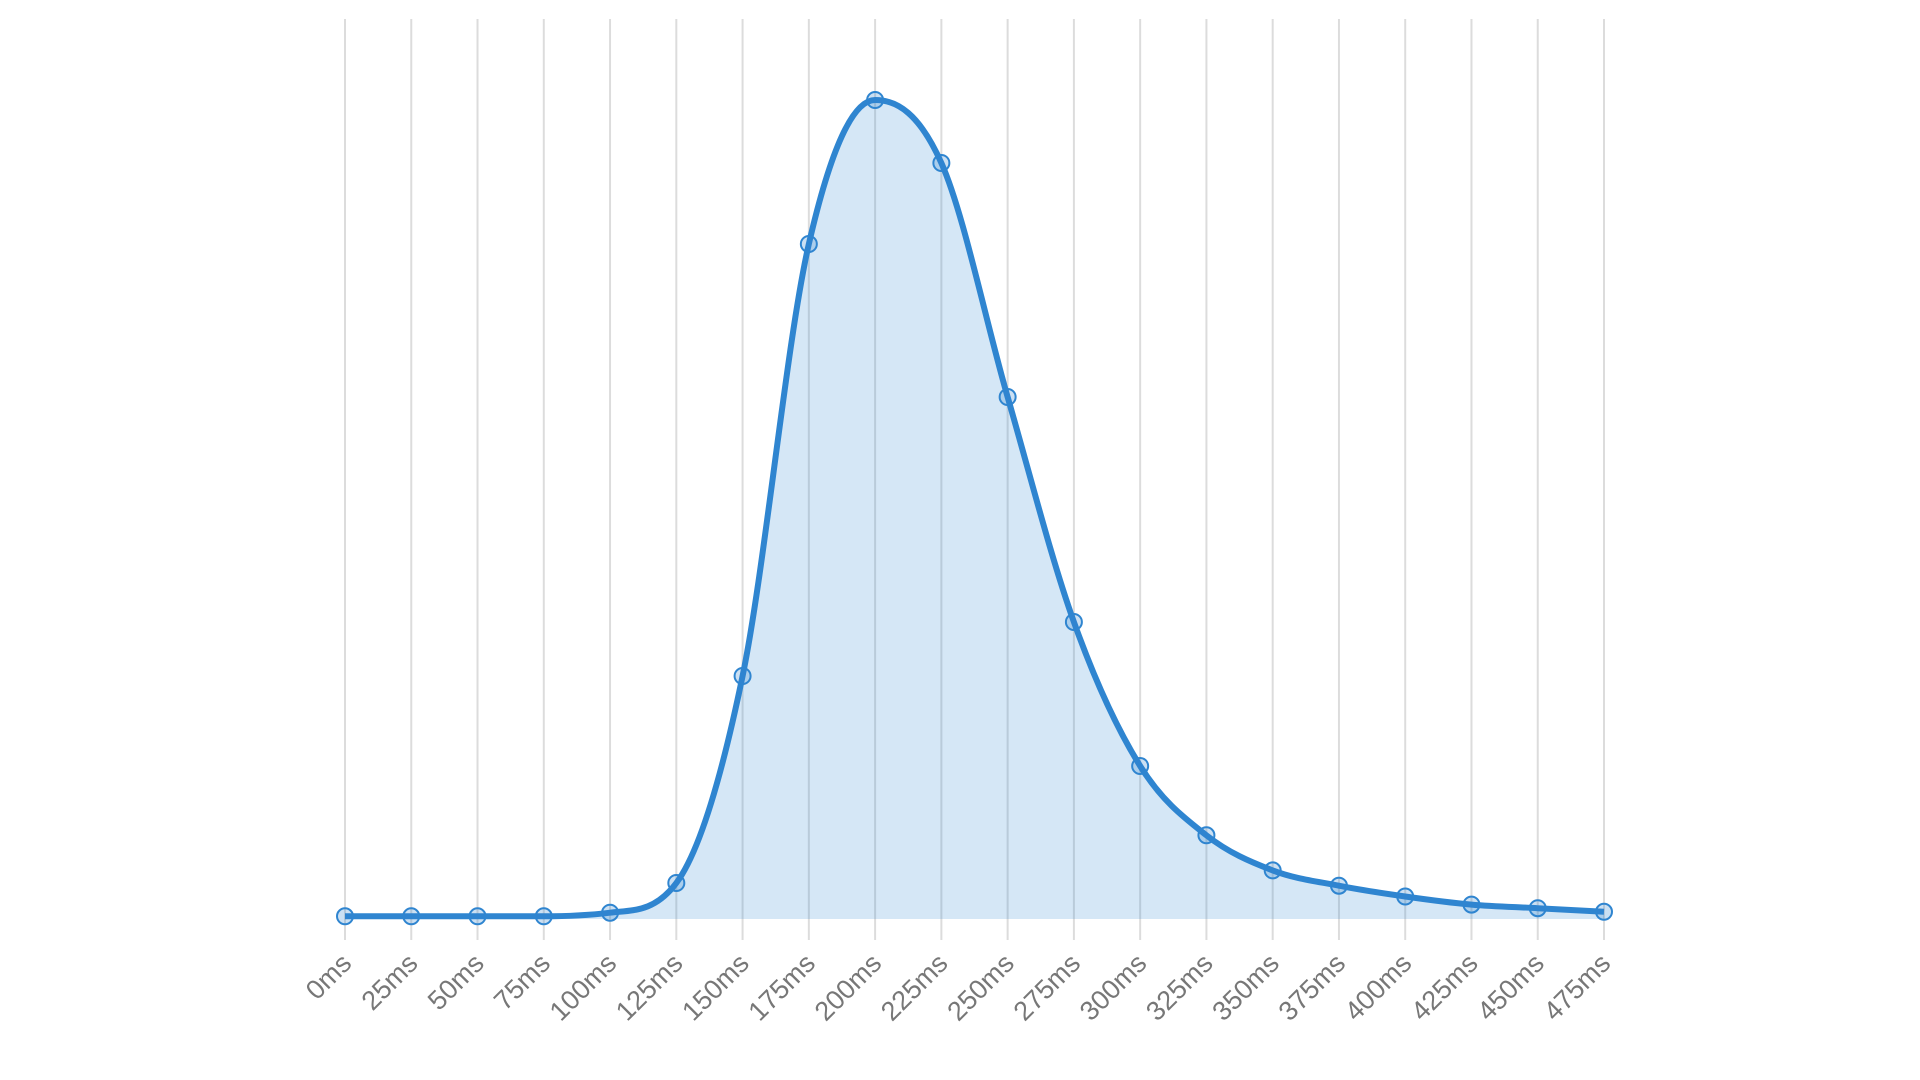  What do you see at coordinates (456, 982) in the screenshot?
I see `x-tick-label: 50ms` at bounding box center [456, 982].